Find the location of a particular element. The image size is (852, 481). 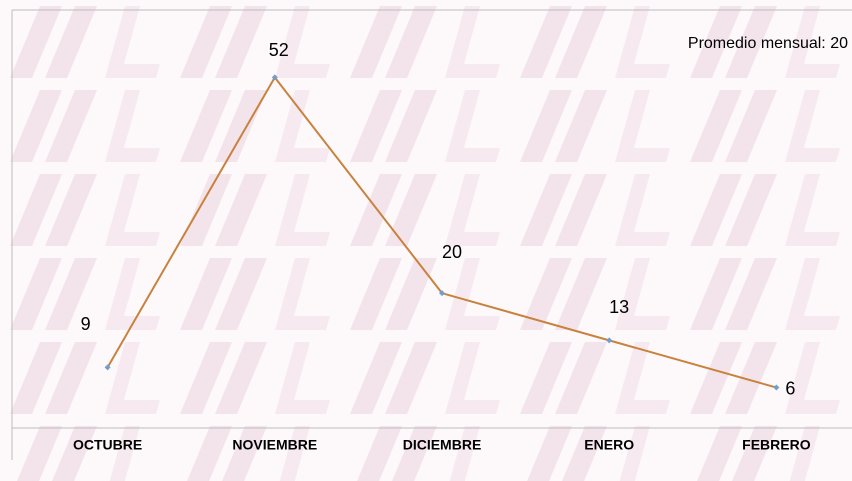

x-tick-label: DICIEMBRE is located at coordinates (442, 445).